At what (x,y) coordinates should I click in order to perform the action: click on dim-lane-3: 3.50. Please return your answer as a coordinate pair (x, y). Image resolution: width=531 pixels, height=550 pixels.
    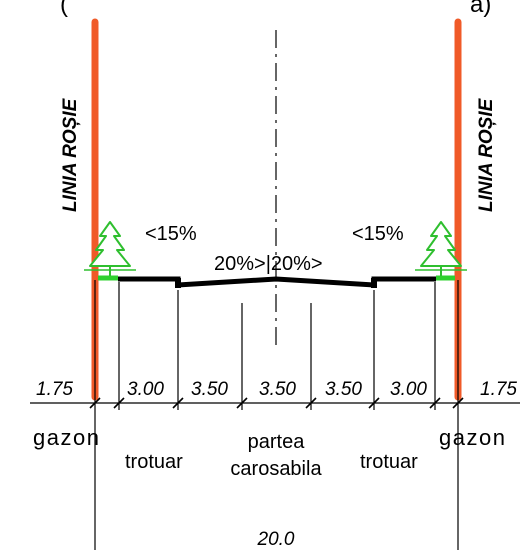
    Looking at the image, I should click on (343, 389).